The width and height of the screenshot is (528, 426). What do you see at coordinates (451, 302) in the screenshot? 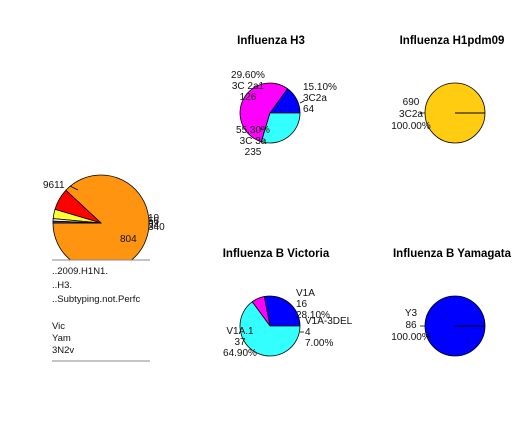
I see `pie-influenza-b-yamagata: Influenza B Yamagata Y3 86 100.00%` at bounding box center [451, 302].